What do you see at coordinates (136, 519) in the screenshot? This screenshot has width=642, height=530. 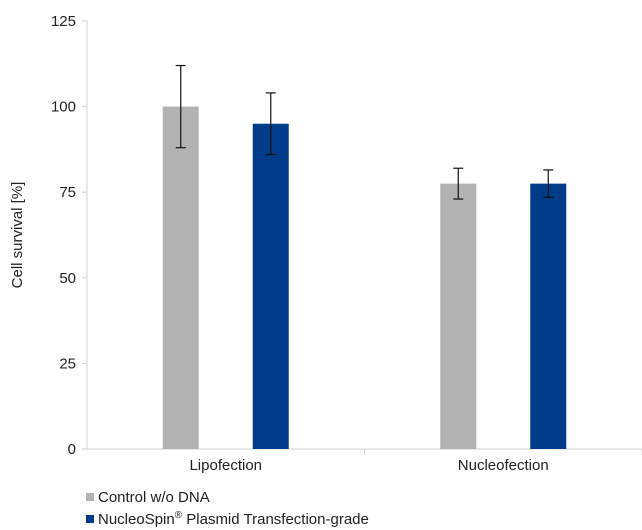 I see `legend-label-nucleospin-main: NucleoSpin` at bounding box center [136, 519].